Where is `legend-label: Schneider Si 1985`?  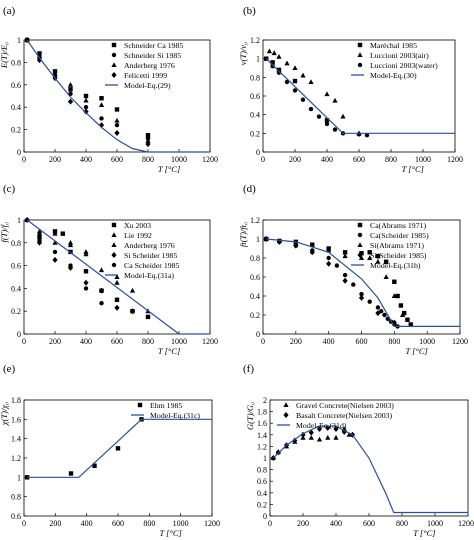
legend-label: Schneider Si 1985 is located at coordinates (152, 55).